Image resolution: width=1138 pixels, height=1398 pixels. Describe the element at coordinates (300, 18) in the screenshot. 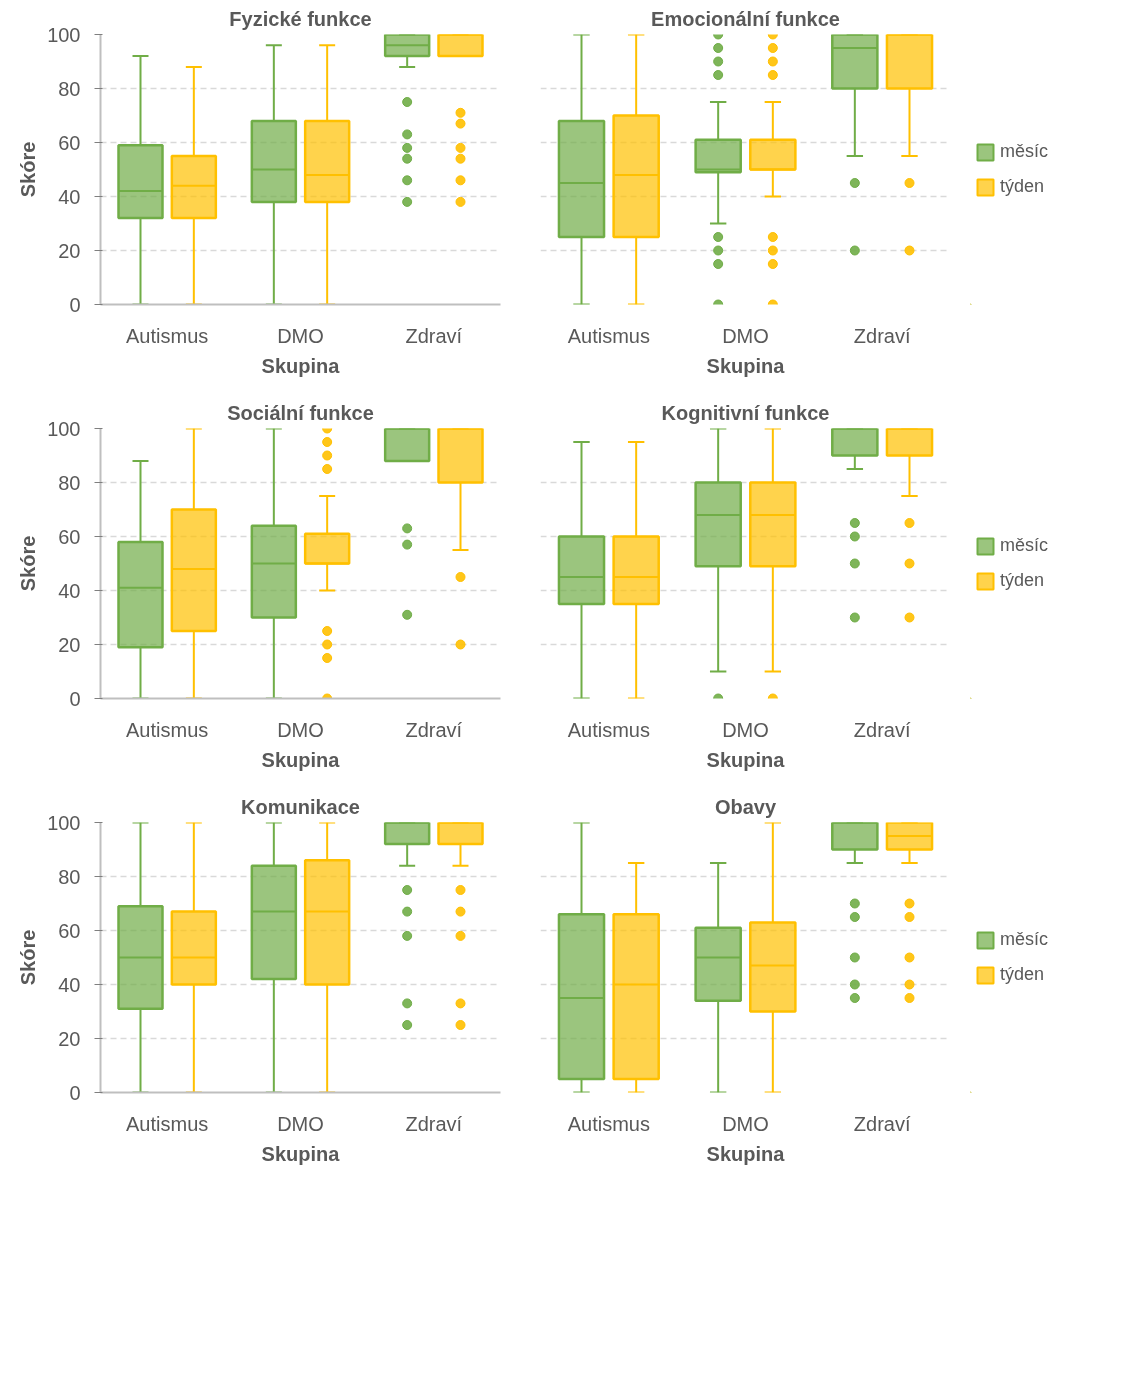

I see `chart-title: Fyzické funkce` at that location.